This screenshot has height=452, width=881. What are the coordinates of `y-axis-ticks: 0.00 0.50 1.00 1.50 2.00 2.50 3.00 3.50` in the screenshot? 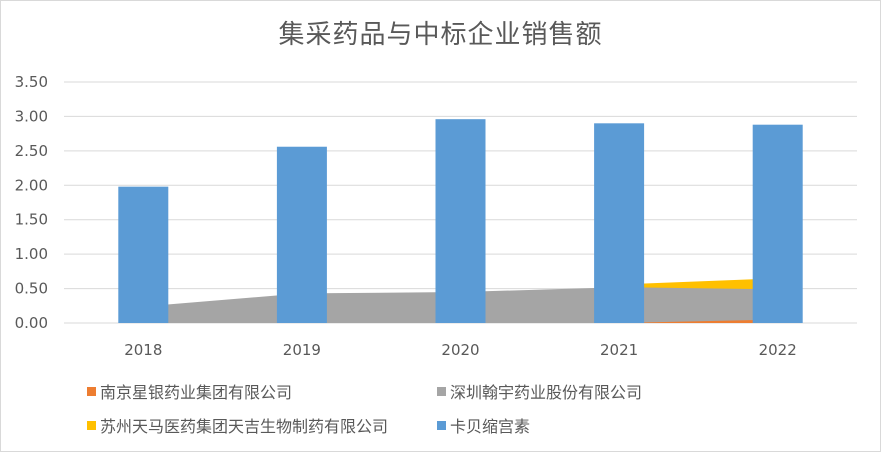 It's located at (31, 202).